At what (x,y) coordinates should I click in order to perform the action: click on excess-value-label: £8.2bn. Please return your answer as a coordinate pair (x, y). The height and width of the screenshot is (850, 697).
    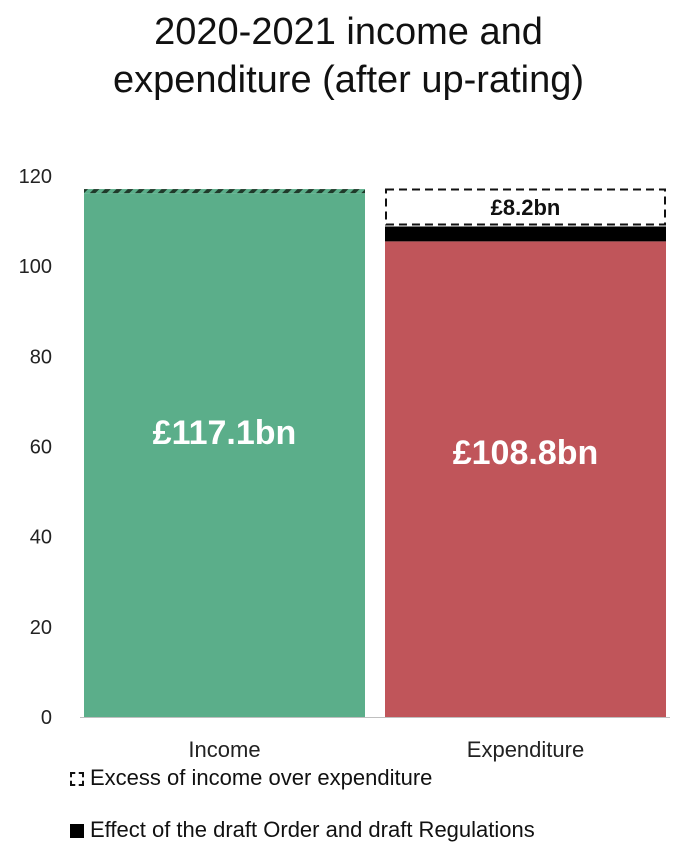
    Looking at the image, I should click on (526, 207).